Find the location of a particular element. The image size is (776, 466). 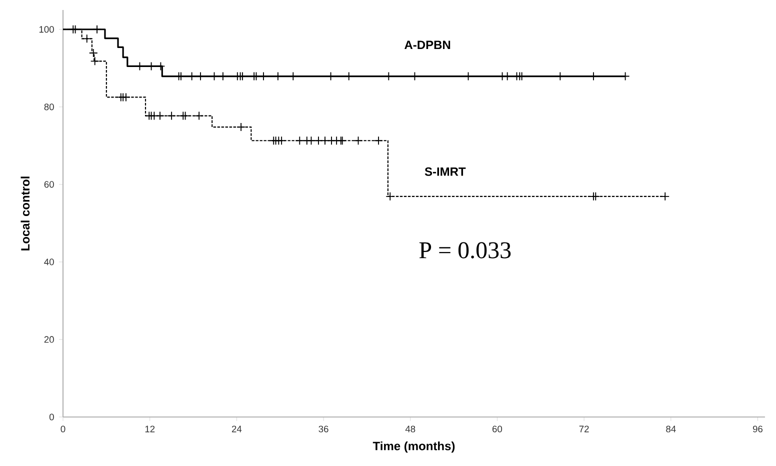

y-tick-label: 40 is located at coordinates (49, 262).